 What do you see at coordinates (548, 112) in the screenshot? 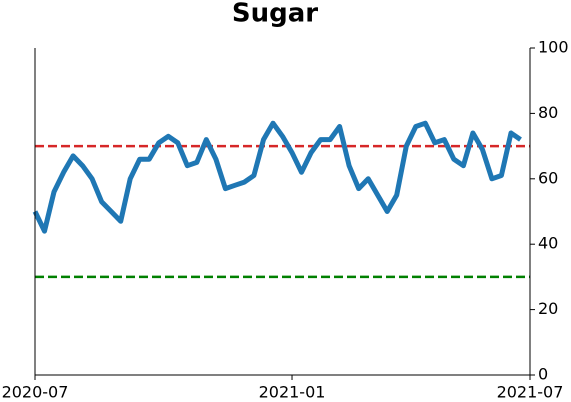
I see `y-tick-label: 80` at bounding box center [548, 112].